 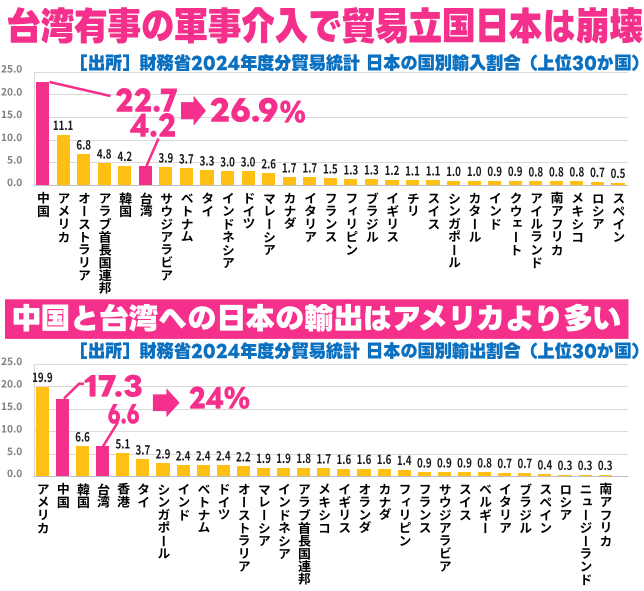 What do you see at coordinates (268, 164) in the screenshot?
I see `svg-text: 2.6` at bounding box center [268, 164].